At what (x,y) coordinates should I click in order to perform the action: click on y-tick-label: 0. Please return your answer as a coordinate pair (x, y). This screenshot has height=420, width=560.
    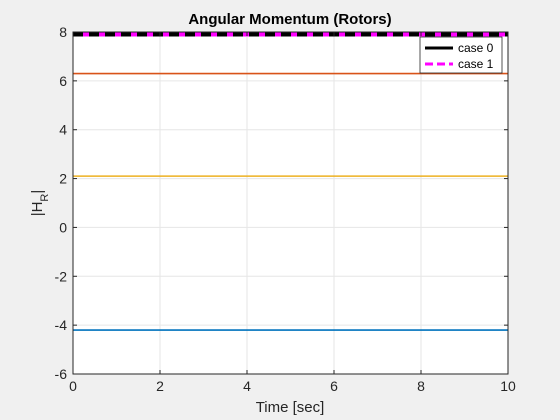
    Looking at the image, I should click on (63, 227).